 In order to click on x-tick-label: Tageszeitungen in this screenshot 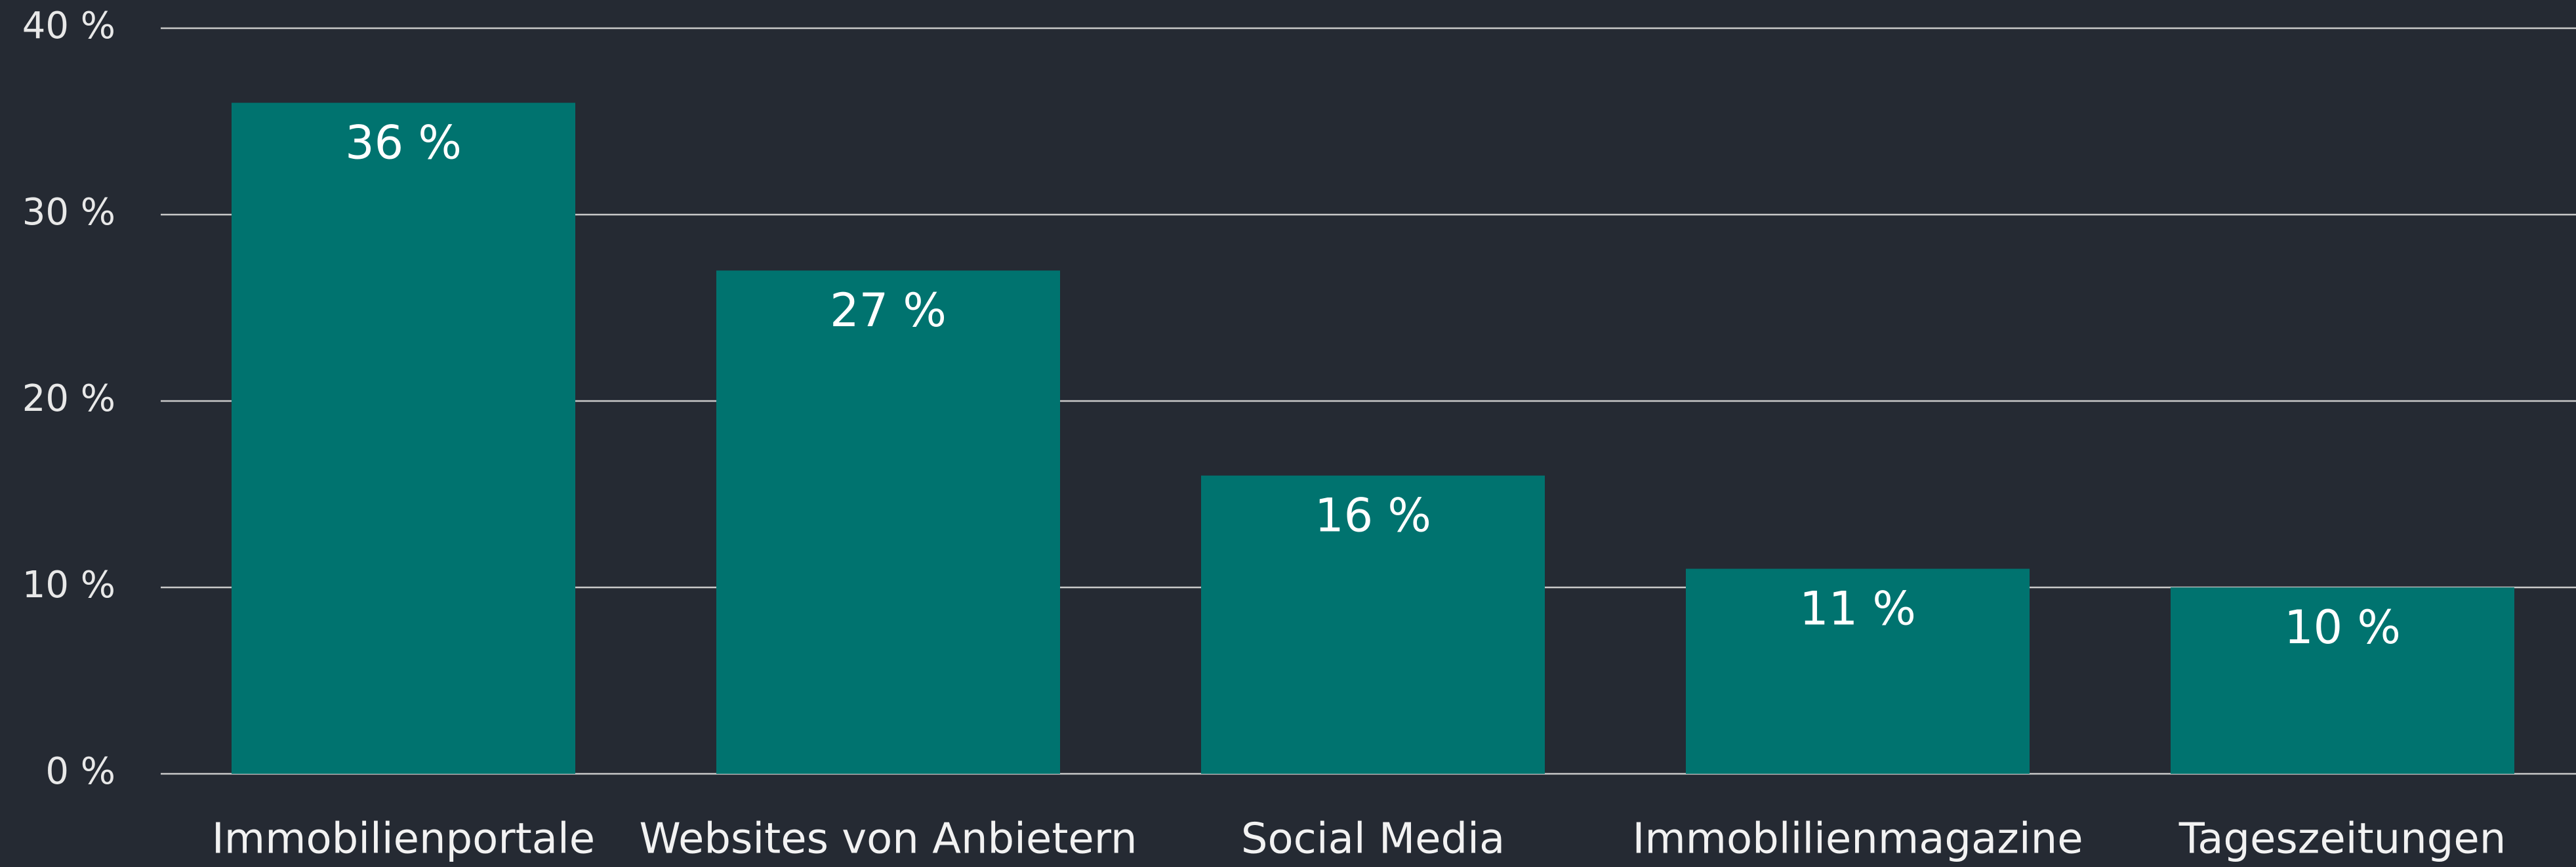, I will do `click(2342, 839)`.